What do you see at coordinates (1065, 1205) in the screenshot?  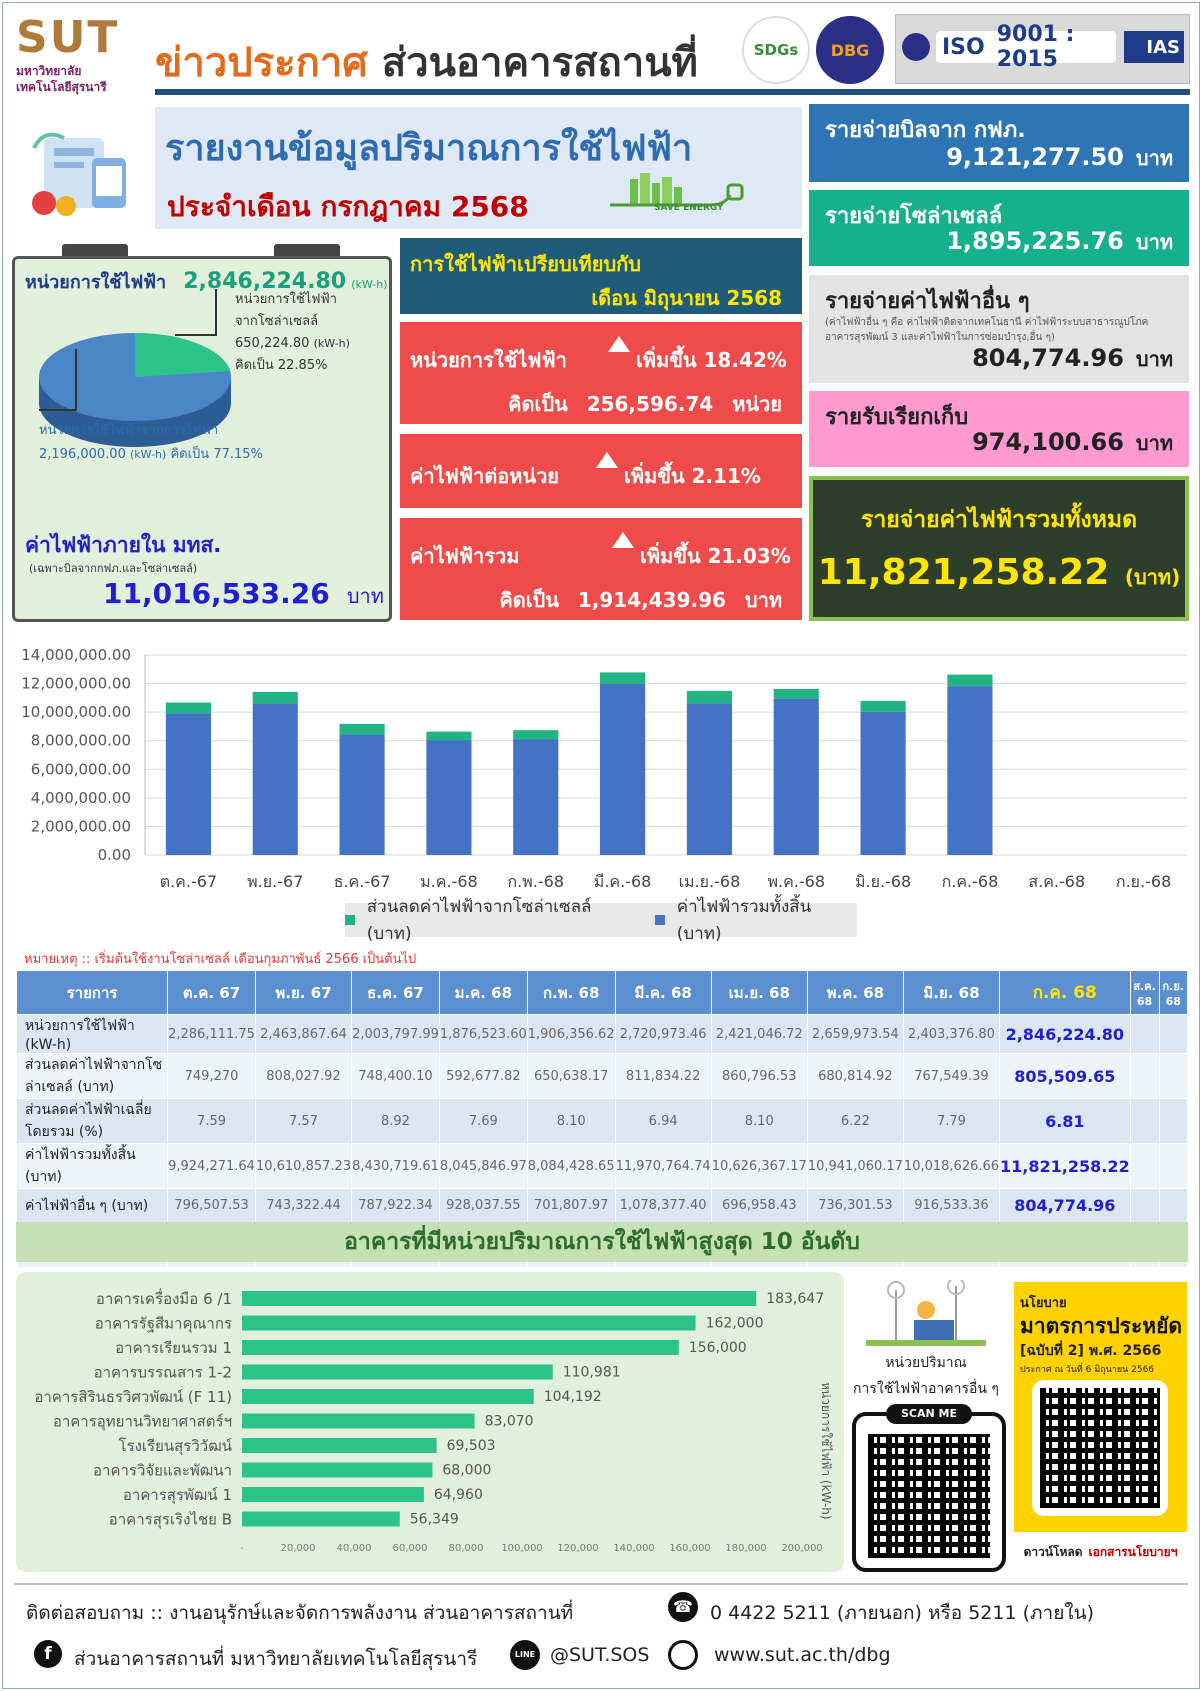 I see `table-cell-current: 804,774.96` at bounding box center [1065, 1205].